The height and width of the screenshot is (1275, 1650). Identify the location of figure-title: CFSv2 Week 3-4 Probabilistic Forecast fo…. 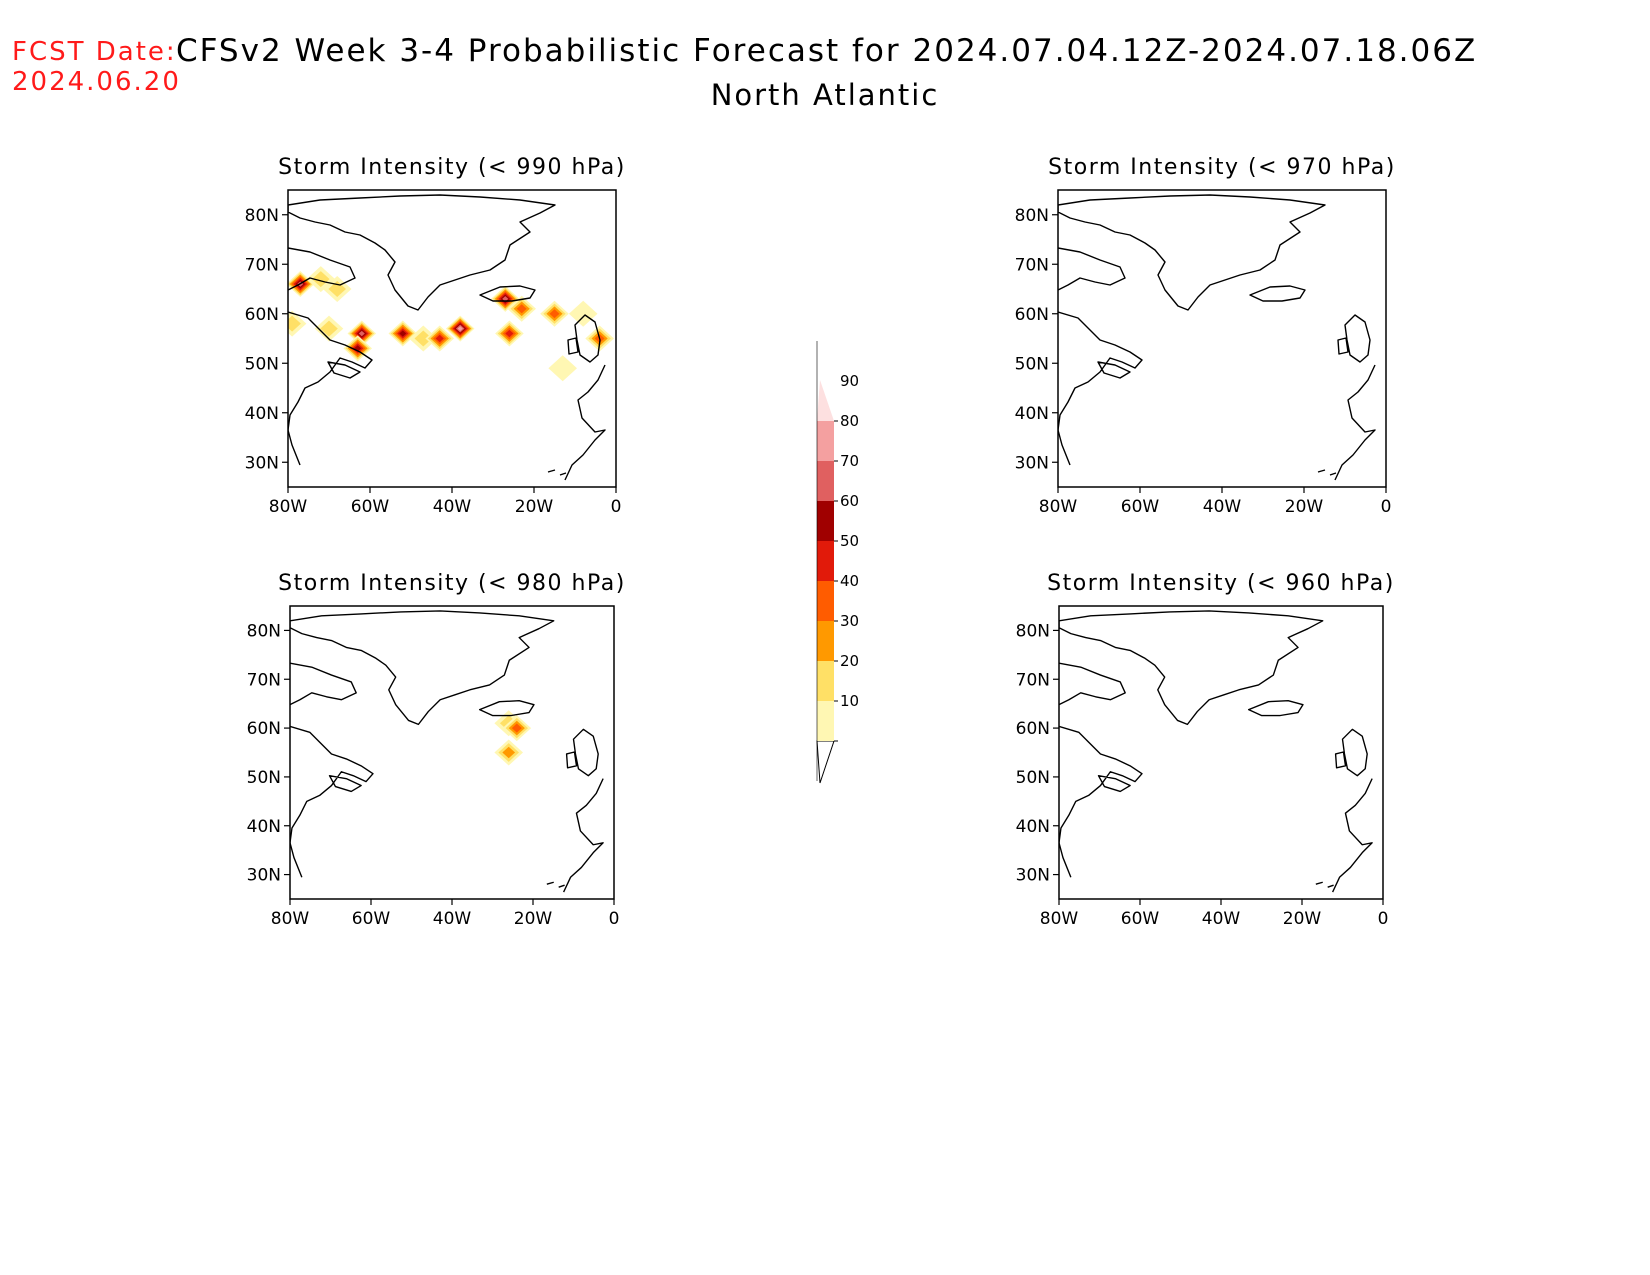
(827, 51).